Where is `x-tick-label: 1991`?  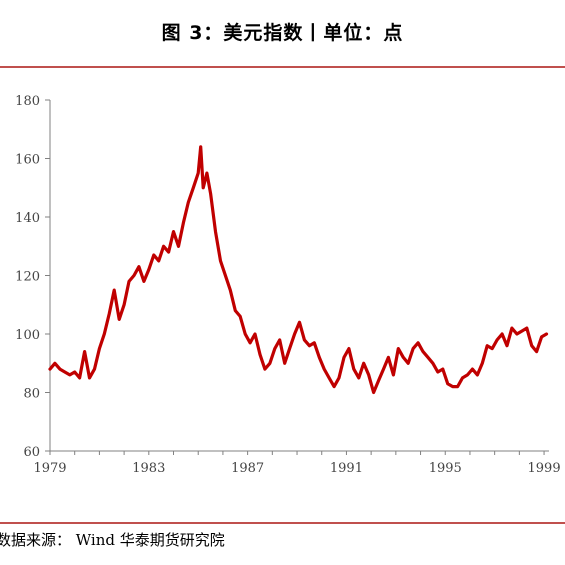 x-tick-label: 1991 is located at coordinates (346, 468).